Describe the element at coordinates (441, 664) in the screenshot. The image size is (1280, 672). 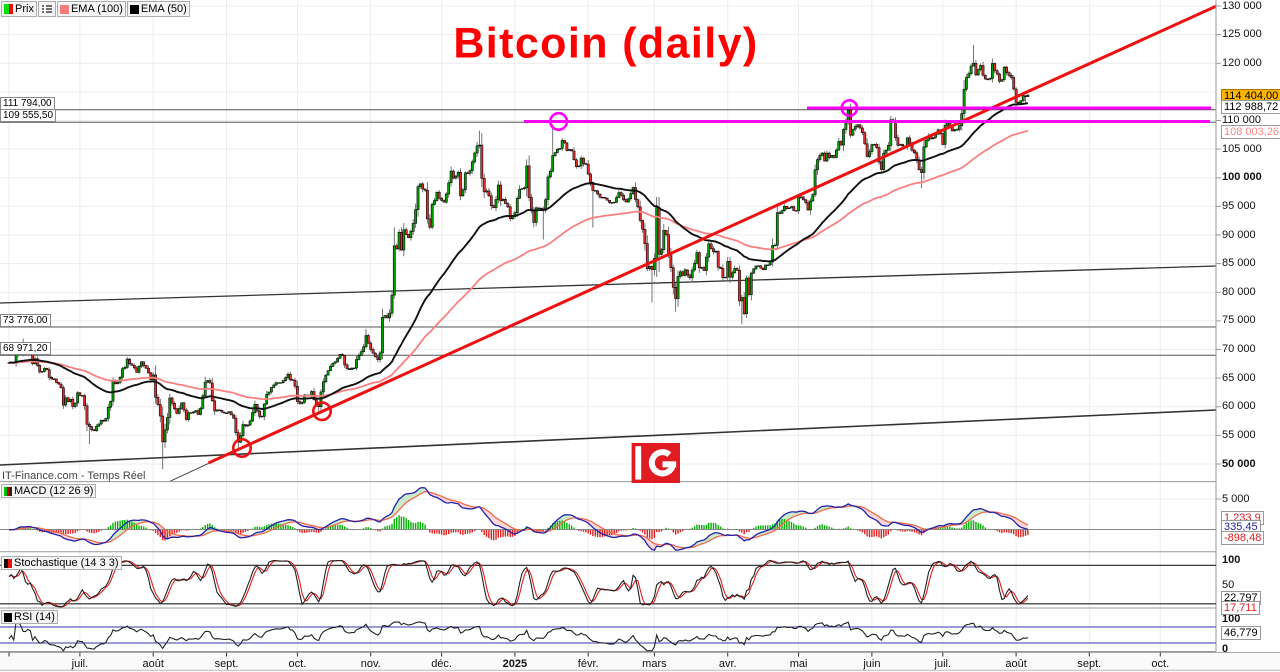
I see `svg-text: déc.` at that location.